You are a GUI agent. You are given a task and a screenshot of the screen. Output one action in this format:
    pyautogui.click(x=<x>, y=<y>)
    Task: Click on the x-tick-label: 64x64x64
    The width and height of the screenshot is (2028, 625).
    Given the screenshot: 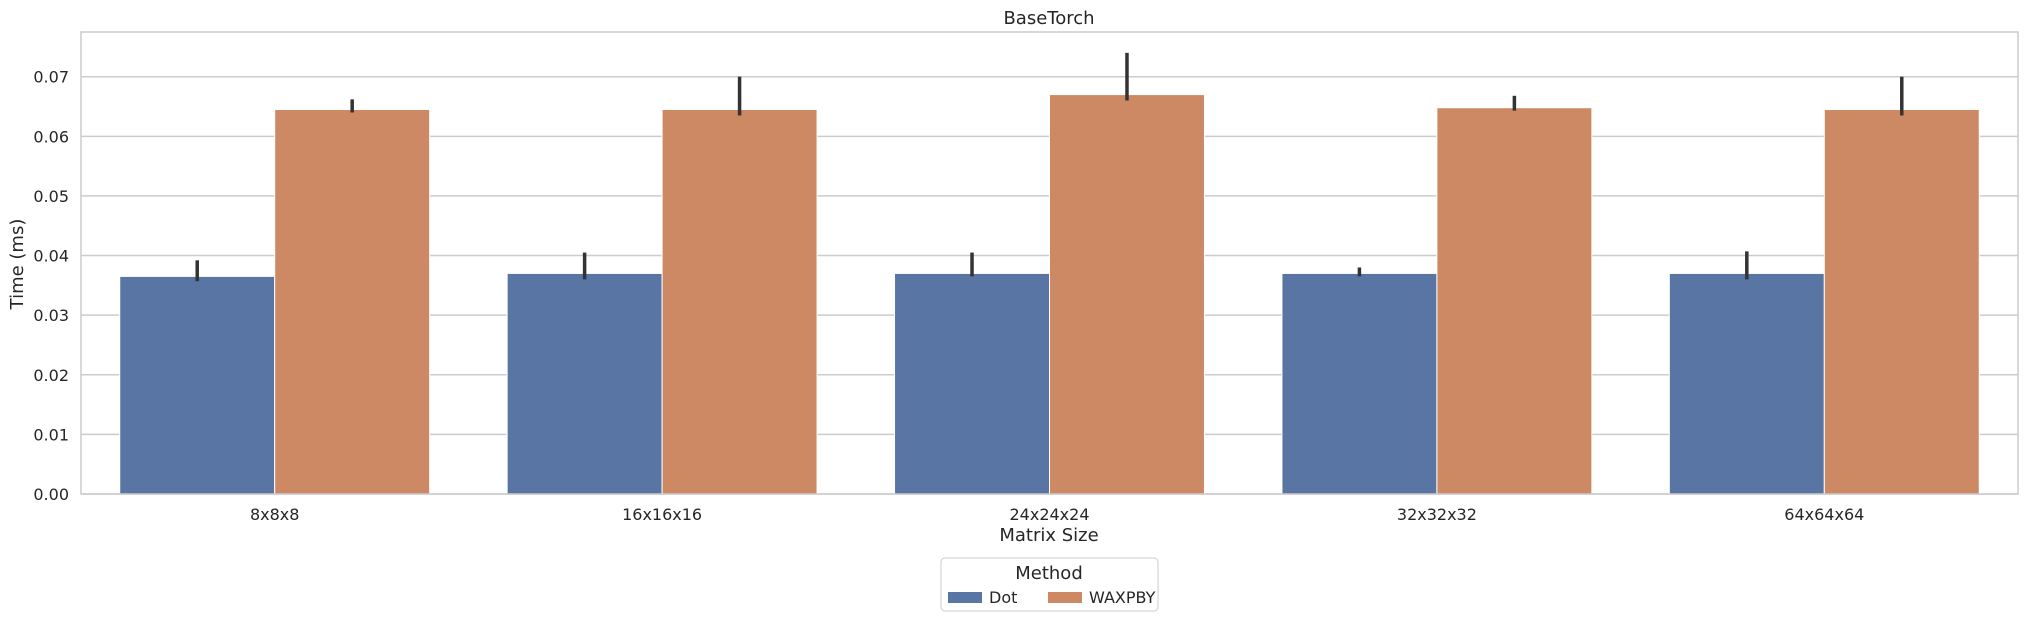 What is the action you would take?
    pyautogui.click(x=1824, y=514)
    